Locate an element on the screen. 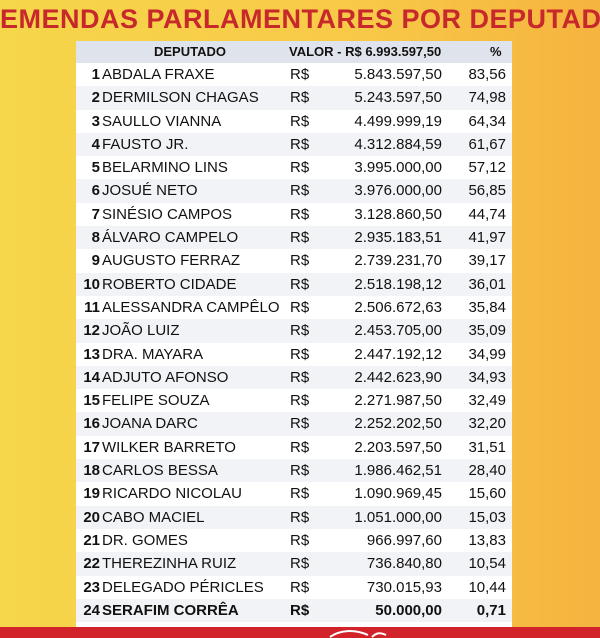  amount-value: 736.840,80 is located at coordinates (404, 564).